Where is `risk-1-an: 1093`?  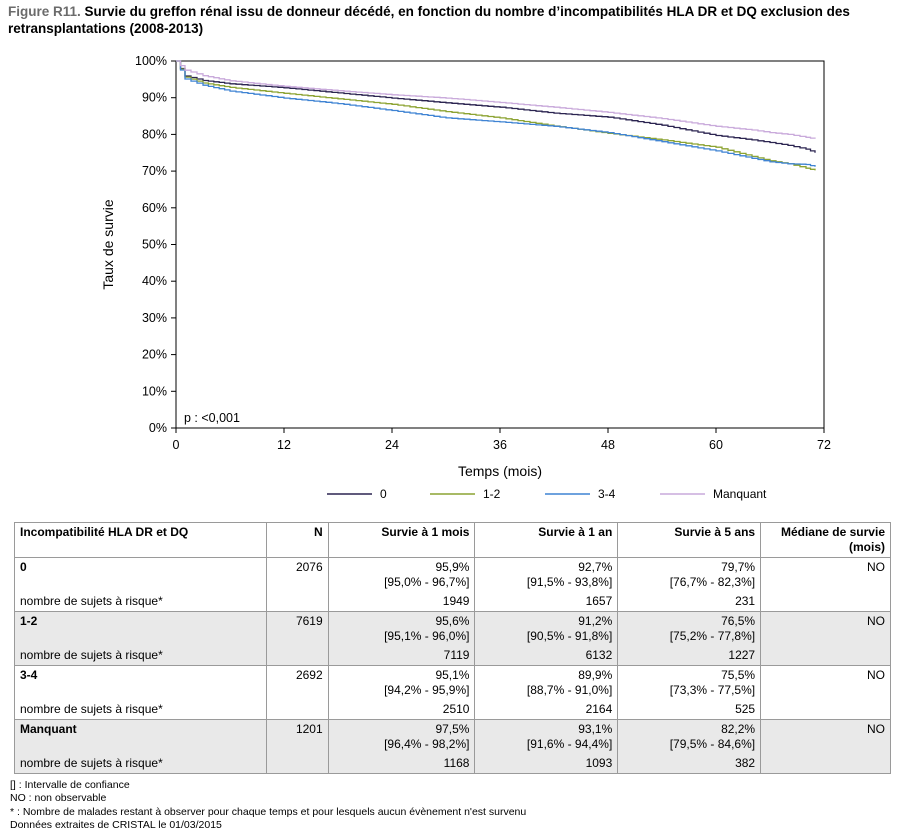 risk-1-an: 1093 is located at coordinates (546, 764).